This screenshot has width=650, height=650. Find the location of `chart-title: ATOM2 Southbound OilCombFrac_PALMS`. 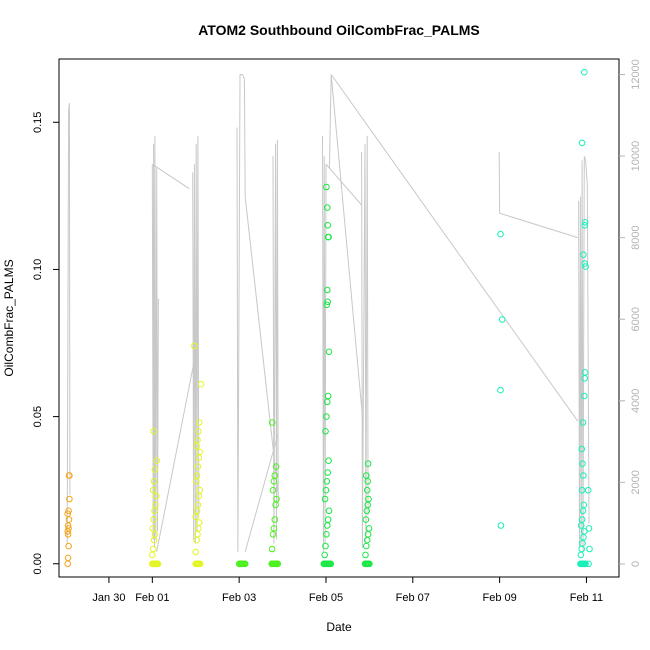

chart-title: ATOM2 Southbound OilCombFrac_PALMS is located at coordinates (339, 30).